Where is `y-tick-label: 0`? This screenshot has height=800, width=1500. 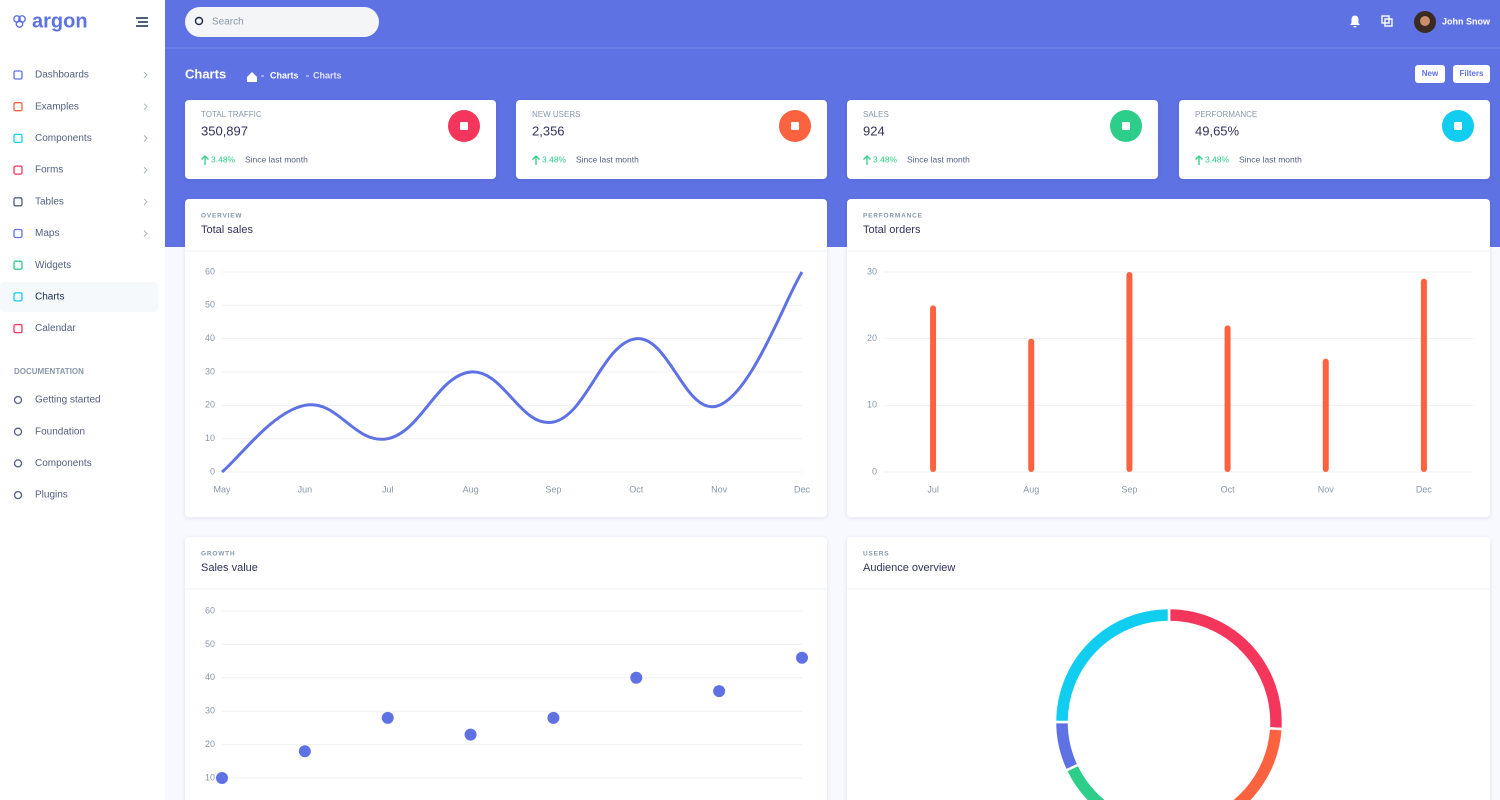
y-tick-label: 0 is located at coordinates (212, 471).